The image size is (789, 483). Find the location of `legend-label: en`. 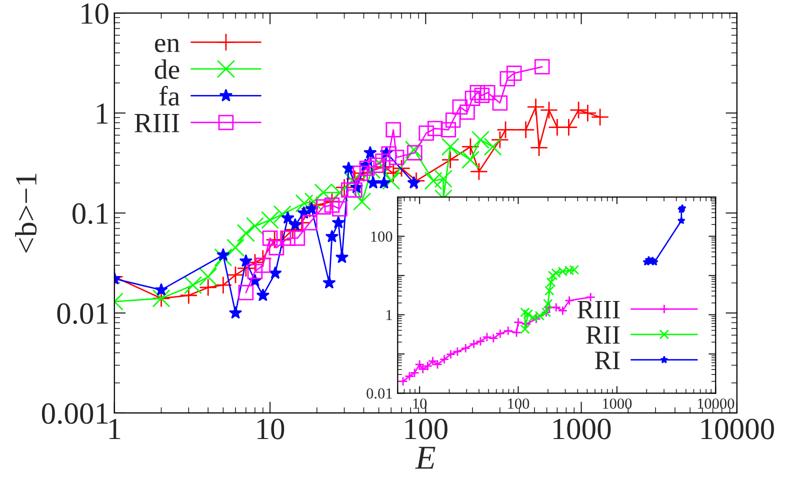

legend-label: en is located at coordinates (167, 45).